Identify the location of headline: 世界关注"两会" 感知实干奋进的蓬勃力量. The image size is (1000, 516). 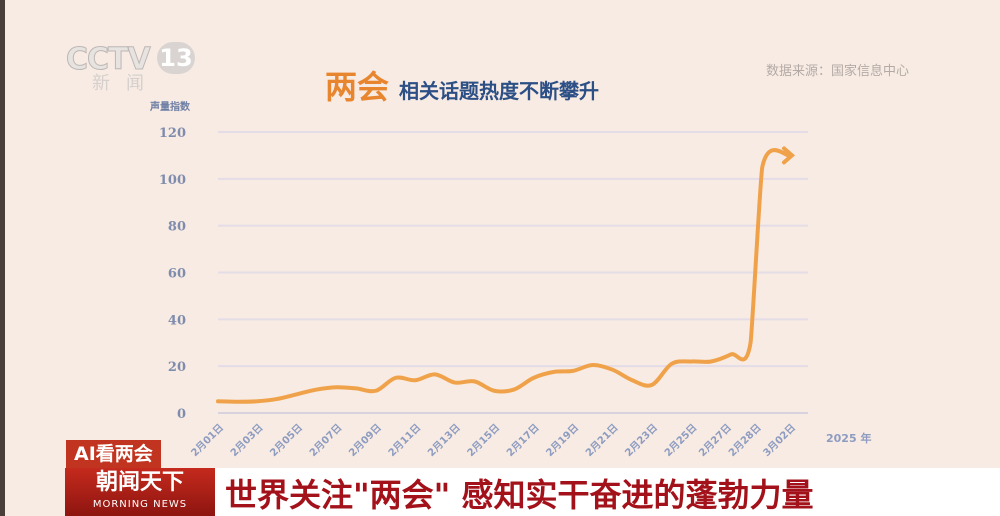
(519, 495).